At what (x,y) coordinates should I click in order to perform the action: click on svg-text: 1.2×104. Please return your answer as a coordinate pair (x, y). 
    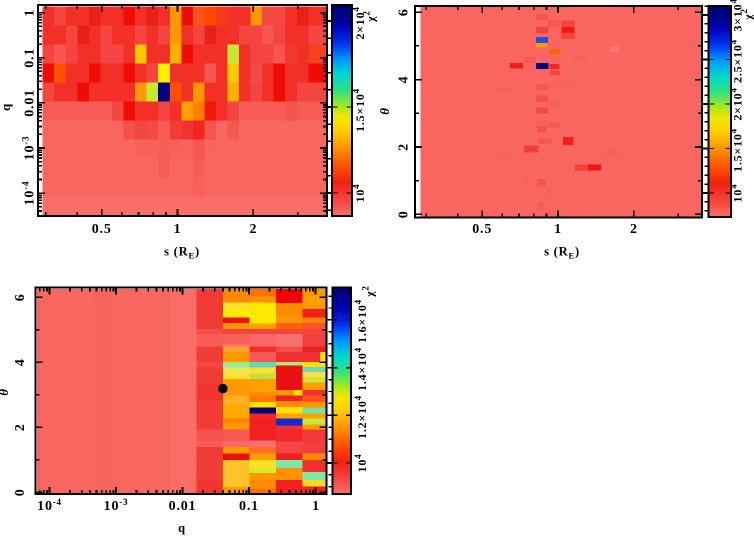
    Looking at the image, I should click on (361, 417).